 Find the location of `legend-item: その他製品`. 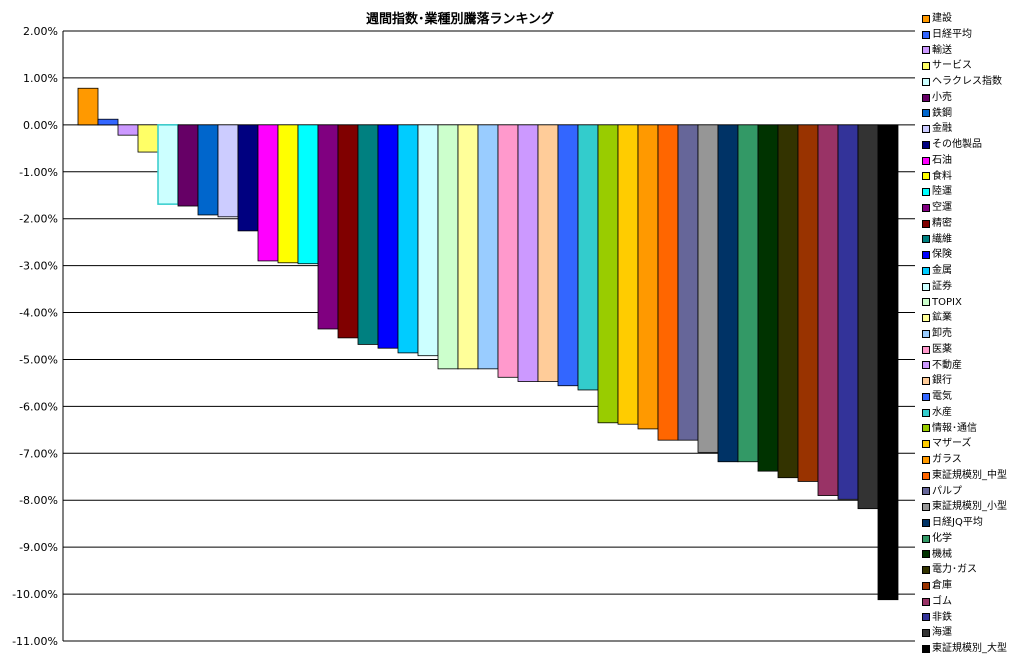

legend-item: その他製品 is located at coordinates (964, 145).